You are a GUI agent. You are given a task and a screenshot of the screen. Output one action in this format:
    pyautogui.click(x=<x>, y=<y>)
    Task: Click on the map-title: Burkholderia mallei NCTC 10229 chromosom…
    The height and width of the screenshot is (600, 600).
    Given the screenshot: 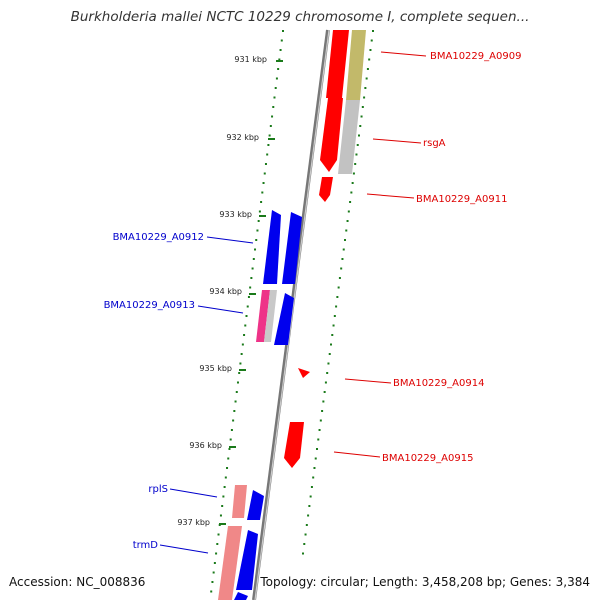 What is the action you would take?
    pyautogui.click(x=300, y=17)
    